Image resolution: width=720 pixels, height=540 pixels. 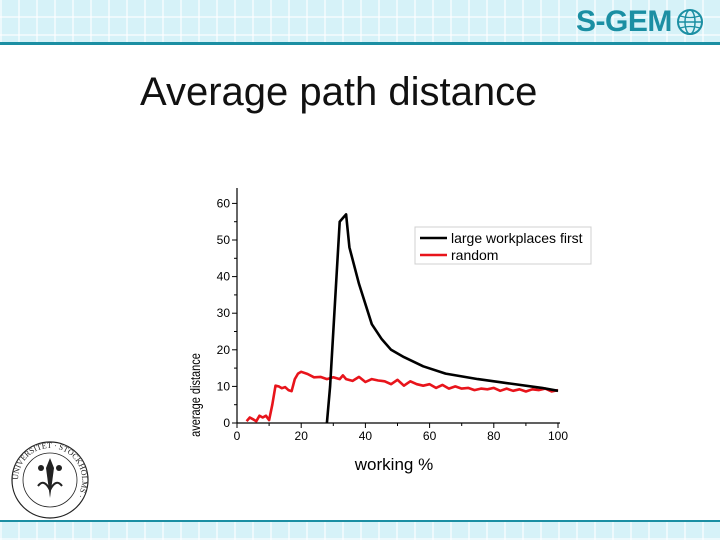 I want to click on header-band, so click(x=360, y=22).